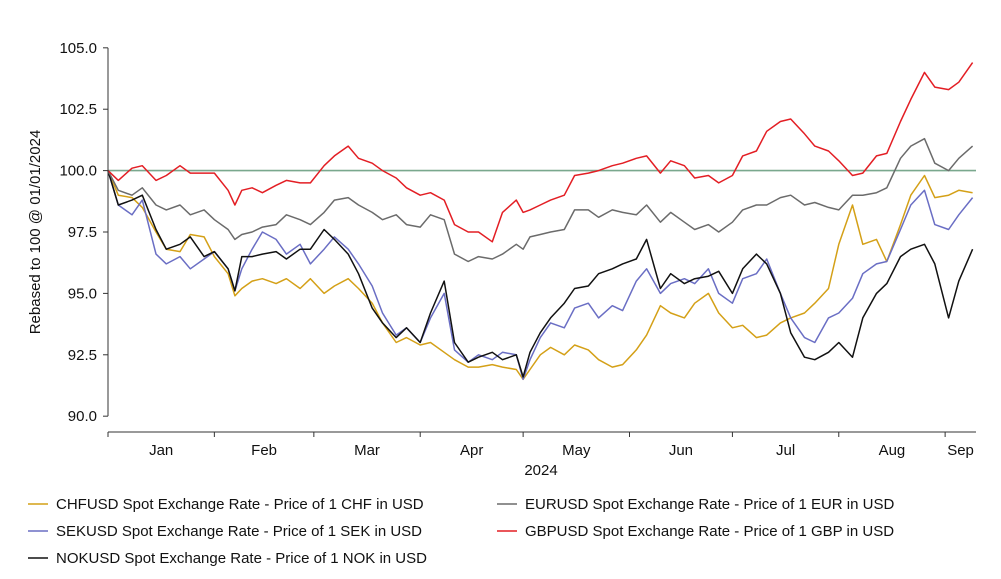 The width and height of the screenshot is (1001, 579). Describe the element at coordinates (892, 450) in the screenshot. I see `x-tick-label: Aug` at that location.